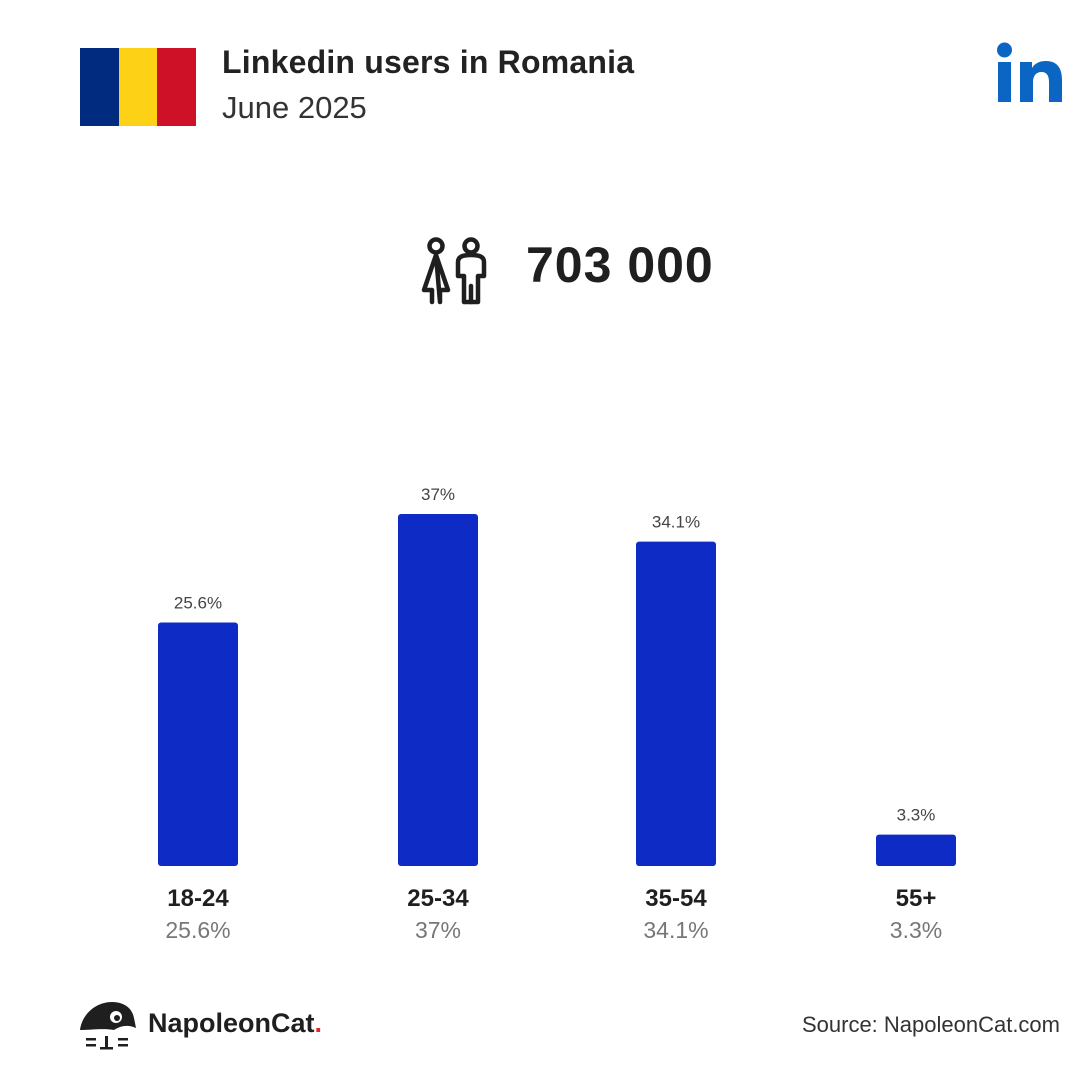 The image size is (1080, 1080). What do you see at coordinates (620, 265) in the screenshot?
I see `total-users-value: 703 000` at bounding box center [620, 265].